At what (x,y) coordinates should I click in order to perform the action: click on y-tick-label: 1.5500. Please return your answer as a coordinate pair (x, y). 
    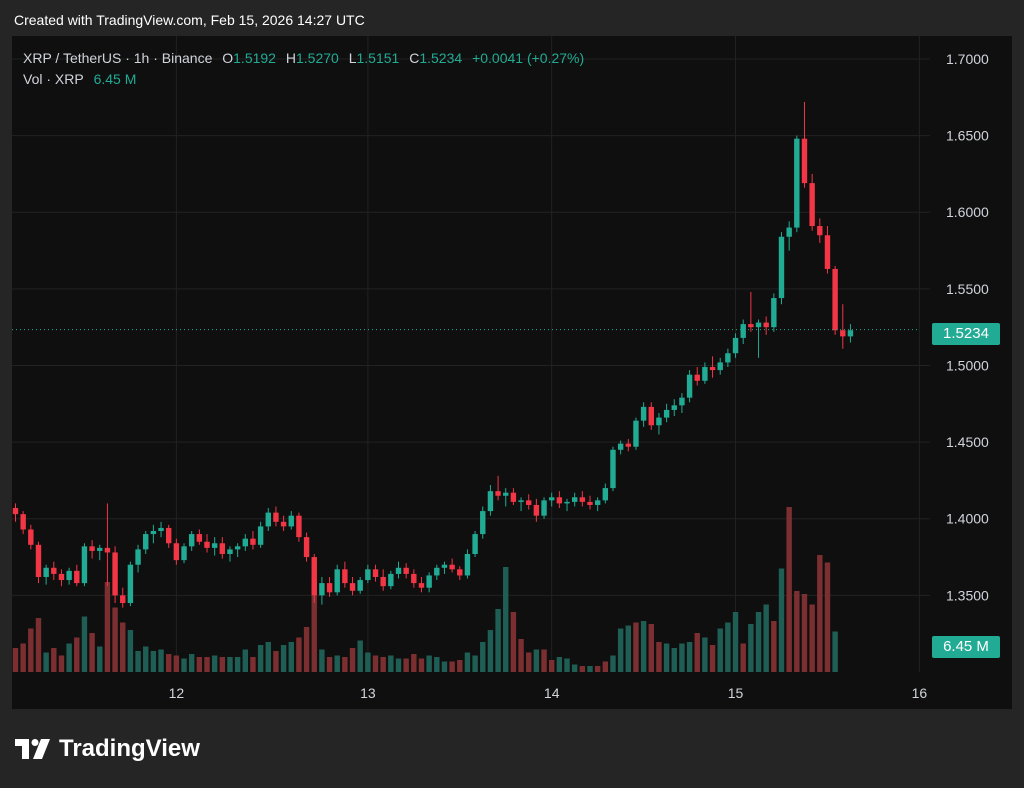
    Looking at the image, I should click on (967, 289).